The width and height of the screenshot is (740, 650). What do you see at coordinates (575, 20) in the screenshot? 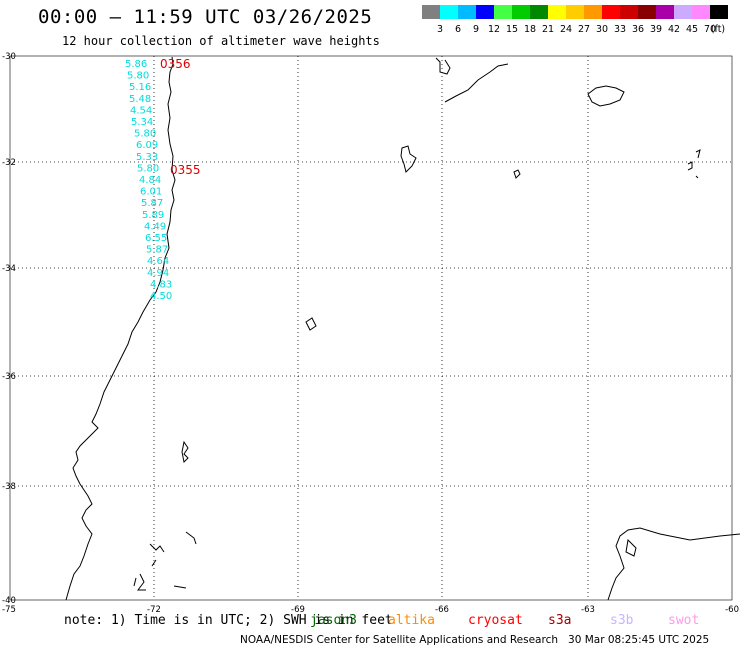
I see `color-legend: 3 6 9 12 15 18 21 24 27 30 33 36 39 42 45 70(ft)` at bounding box center [575, 20].